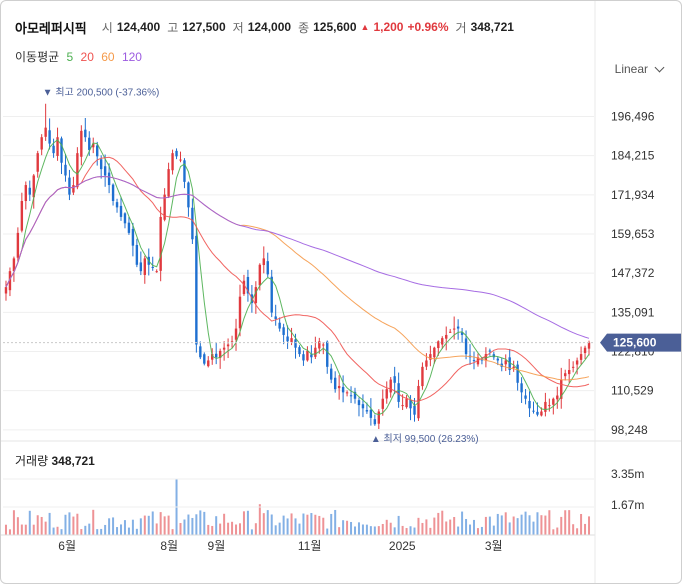 The image size is (682, 584). I want to click on y-tick-label: 135,091, so click(633, 312).